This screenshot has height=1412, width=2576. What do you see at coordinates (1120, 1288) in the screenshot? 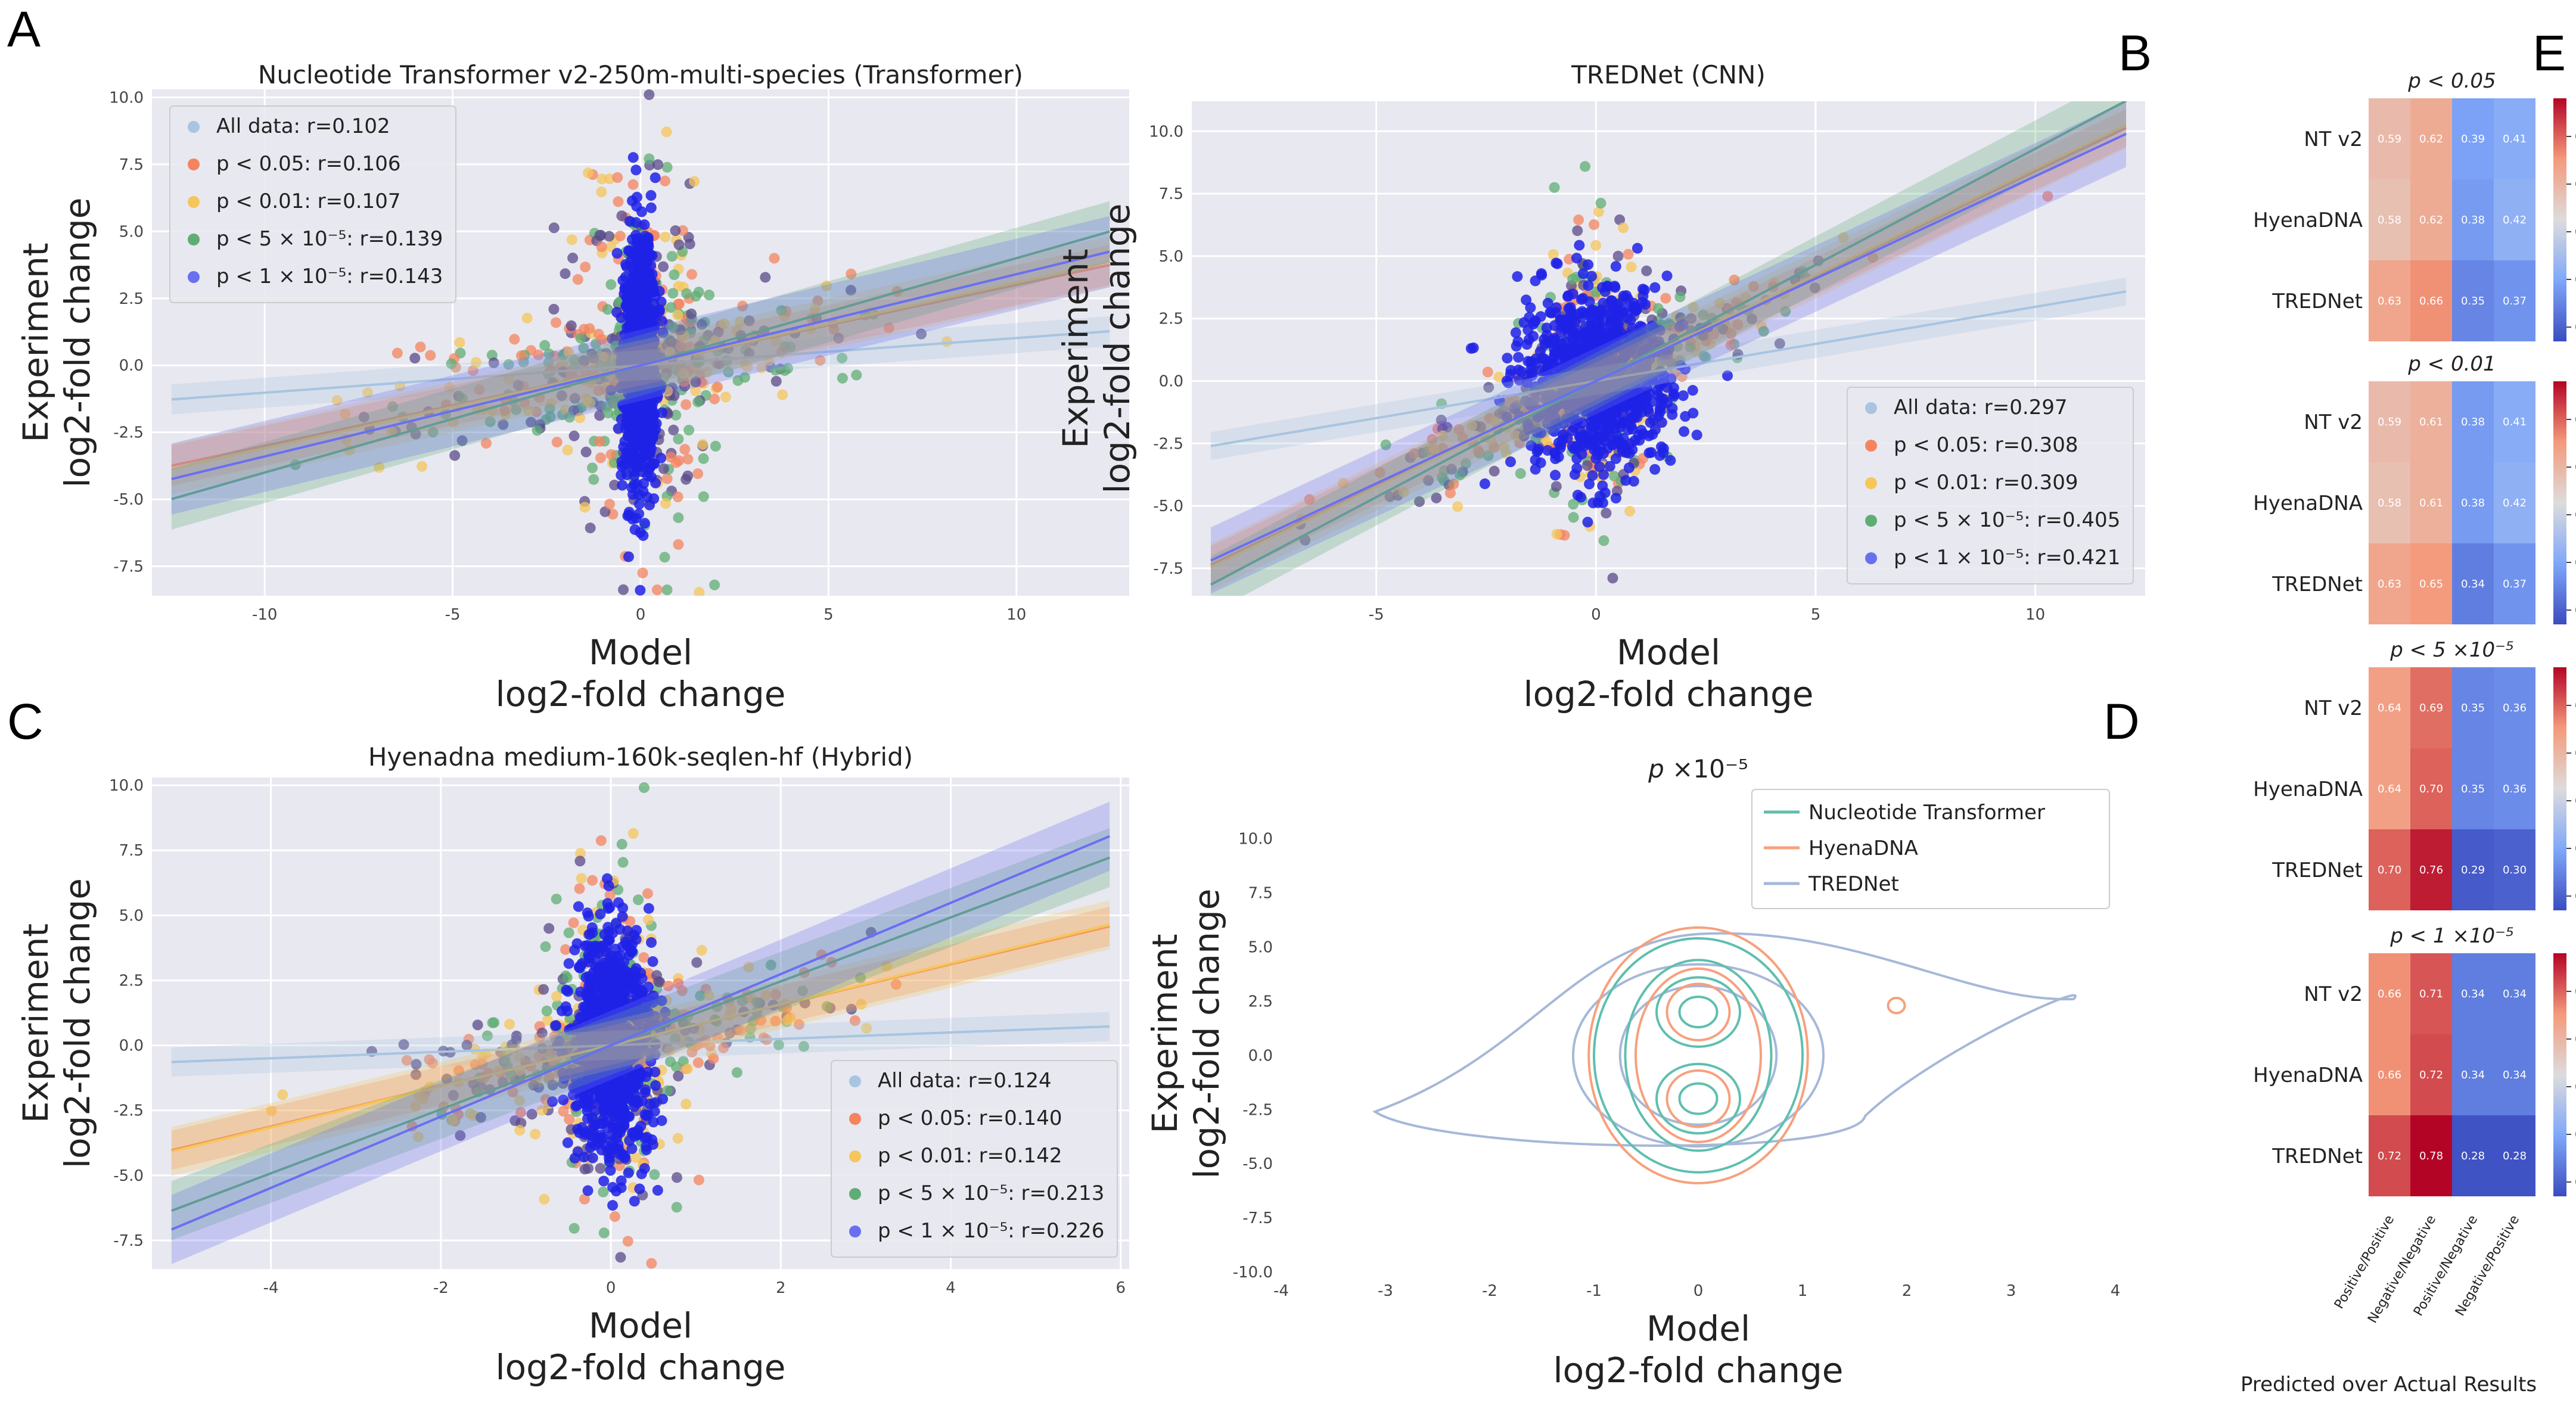
I see `x-tick-label: 6` at bounding box center [1120, 1288].